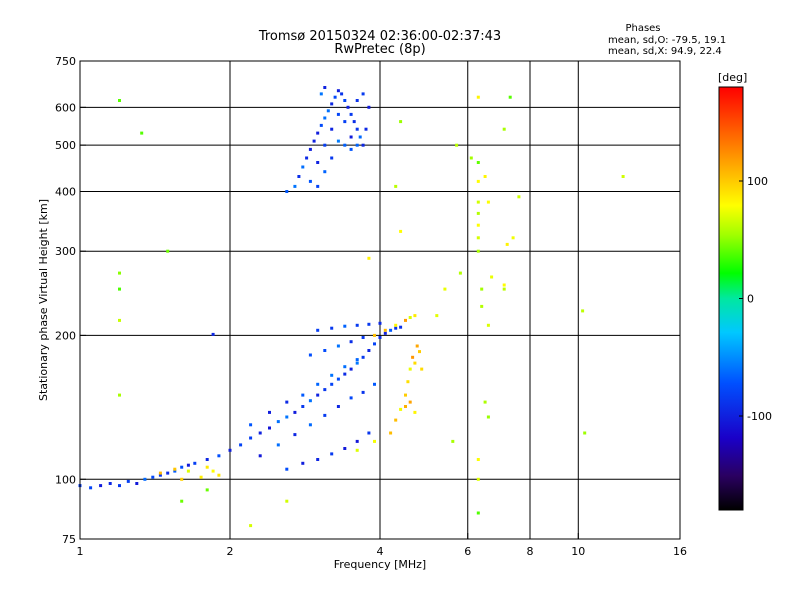 The width and height of the screenshot is (800, 600). I want to click on y-tick-label: 400, so click(65, 191).